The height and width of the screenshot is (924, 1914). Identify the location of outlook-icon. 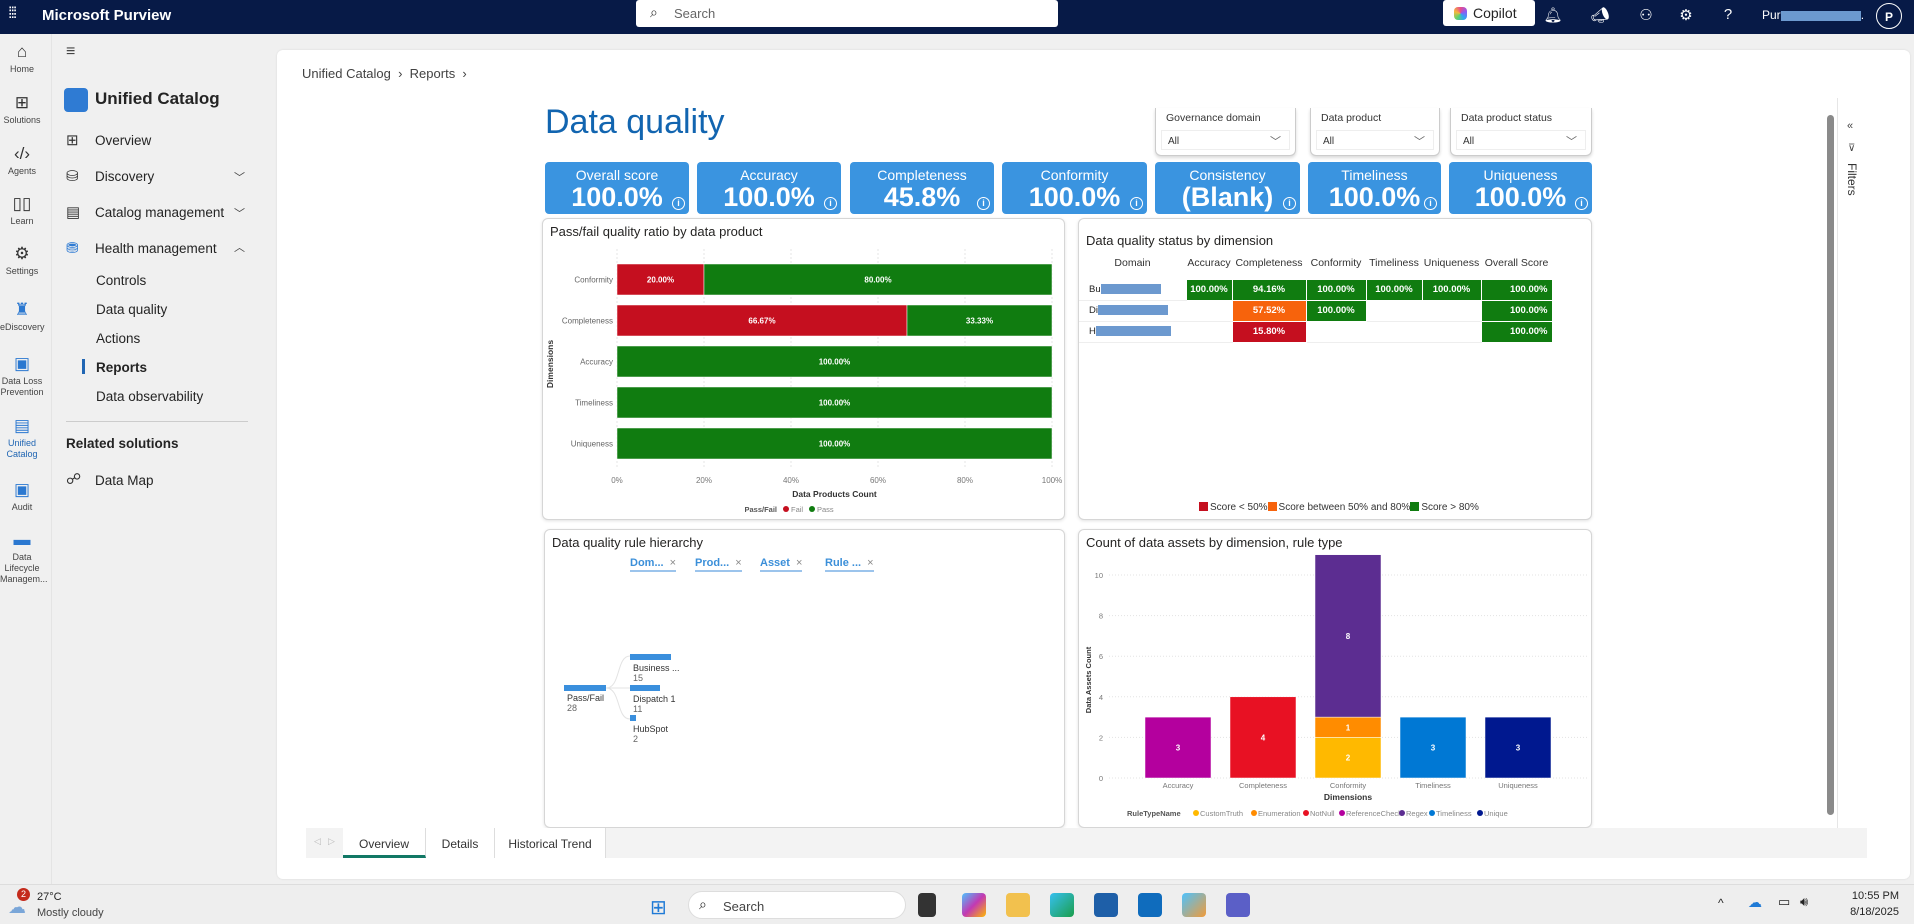
(1150, 905).